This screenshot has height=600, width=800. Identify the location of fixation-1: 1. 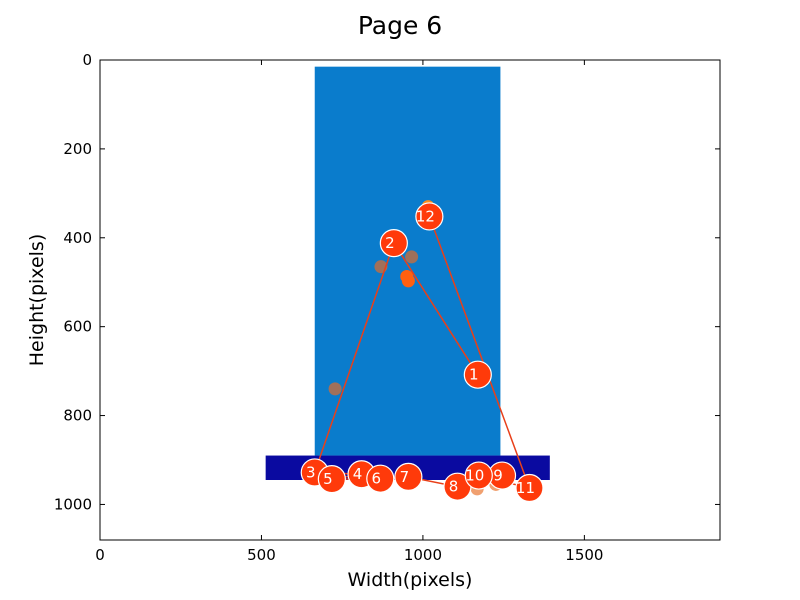
(477, 374).